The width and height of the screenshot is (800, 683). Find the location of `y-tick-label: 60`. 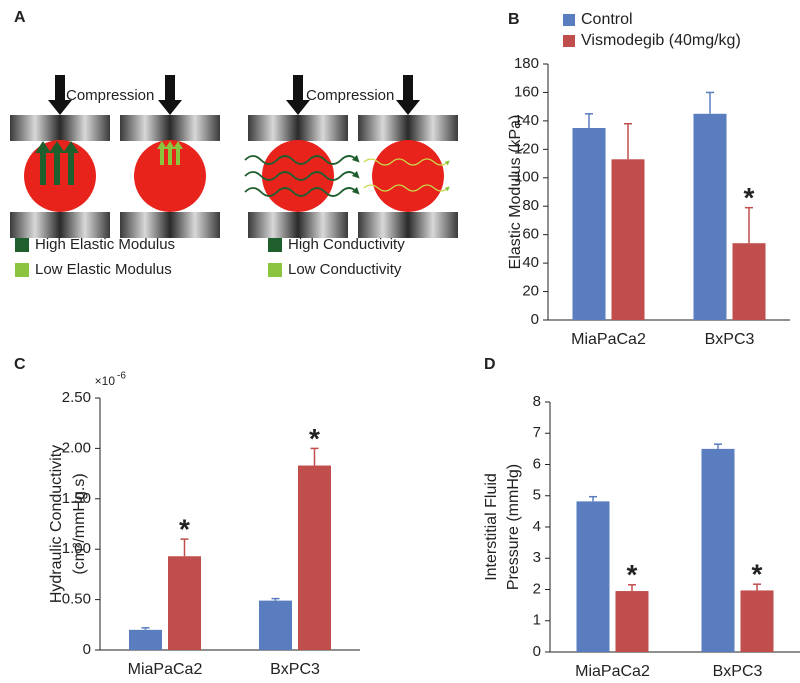

y-tick-label: 60 is located at coordinates (530, 234).